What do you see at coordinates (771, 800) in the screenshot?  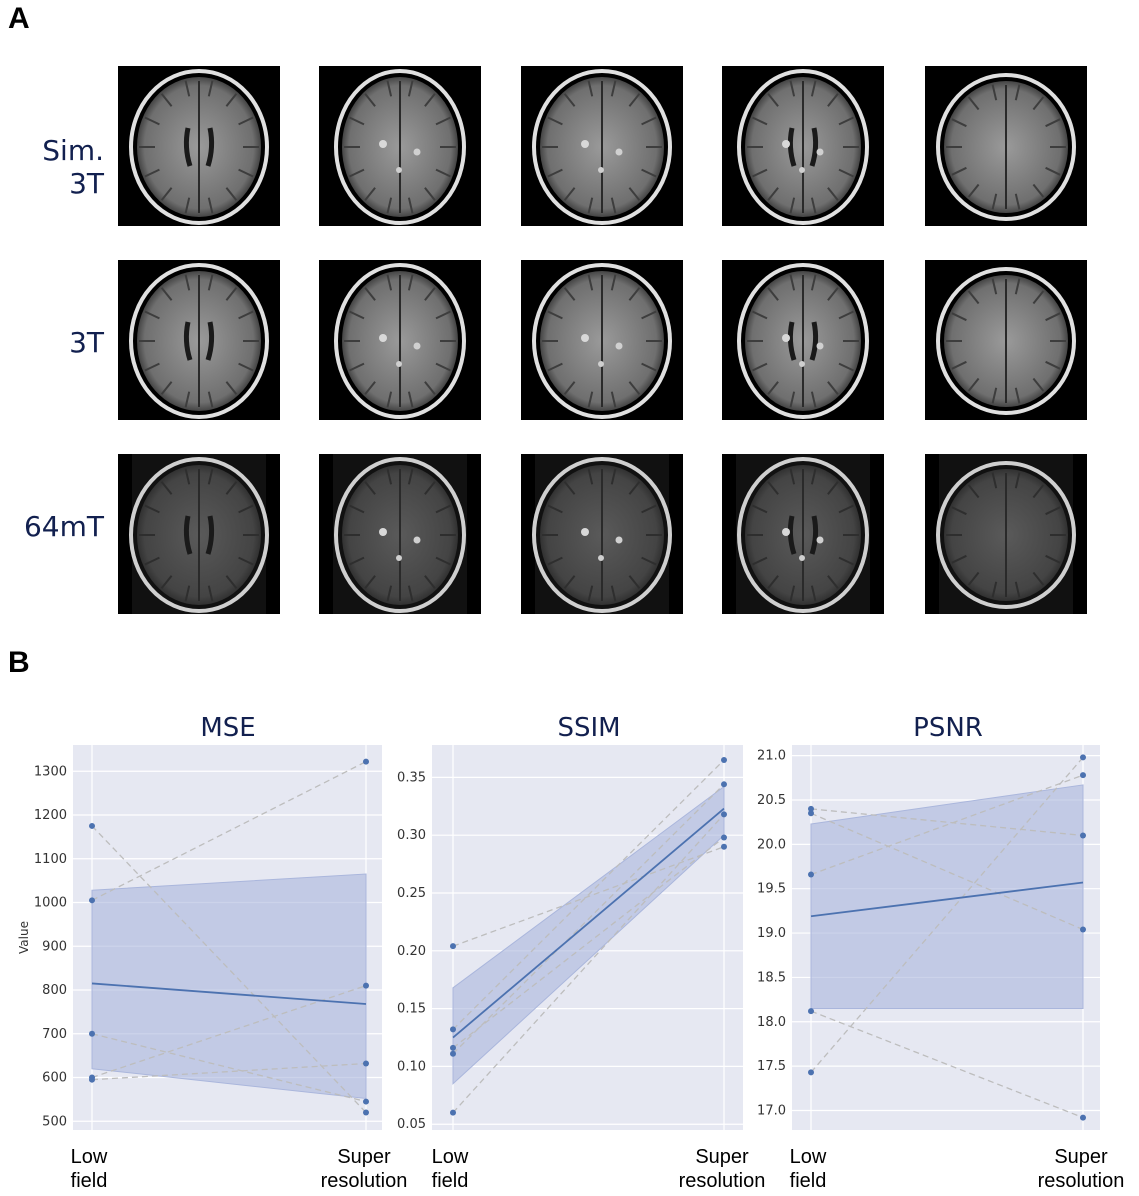 I see `y-tick-label: 20.5` at bounding box center [771, 800].